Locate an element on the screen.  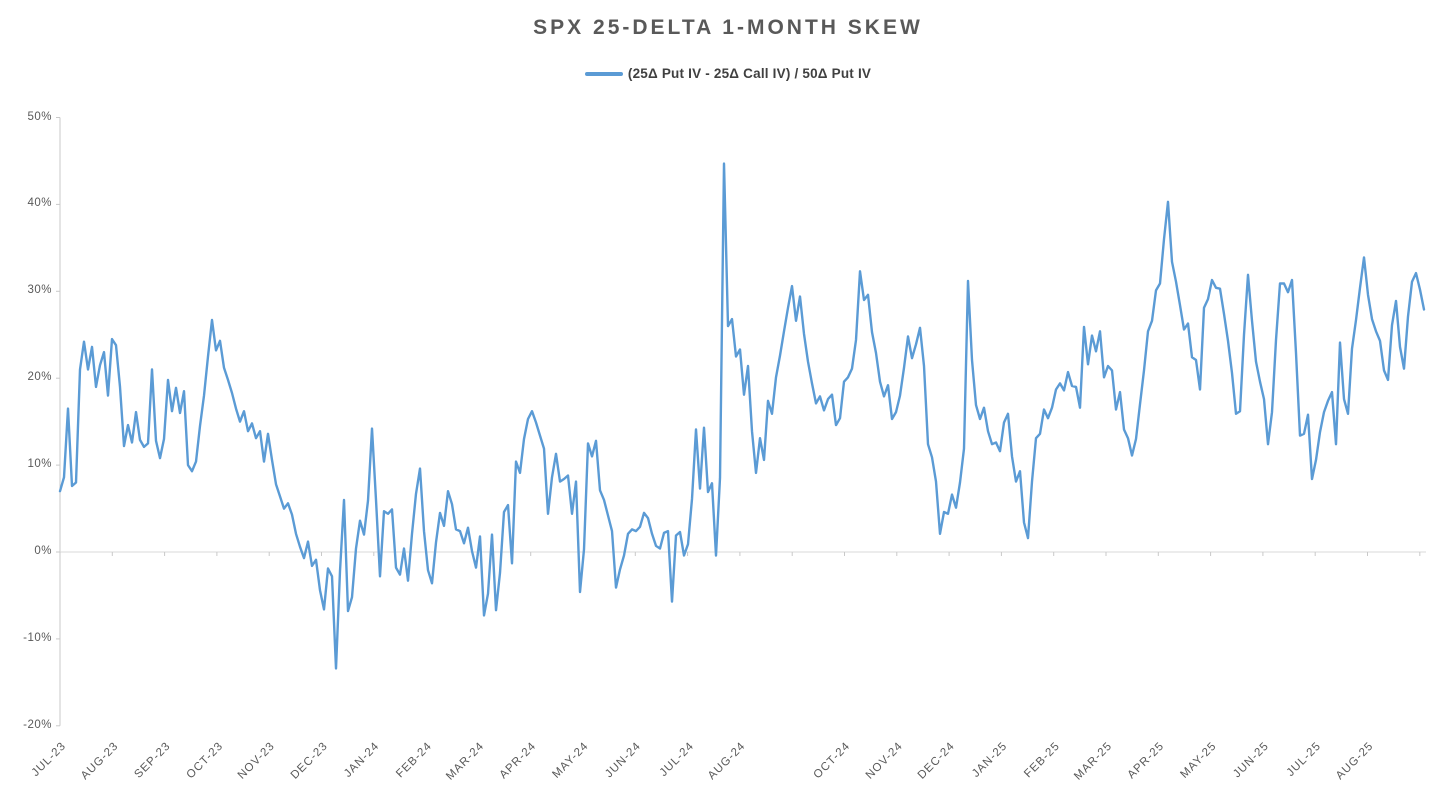
chart-title: SPX 25-DELTA 1-MONTH SKEW is located at coordinates (728, 27).